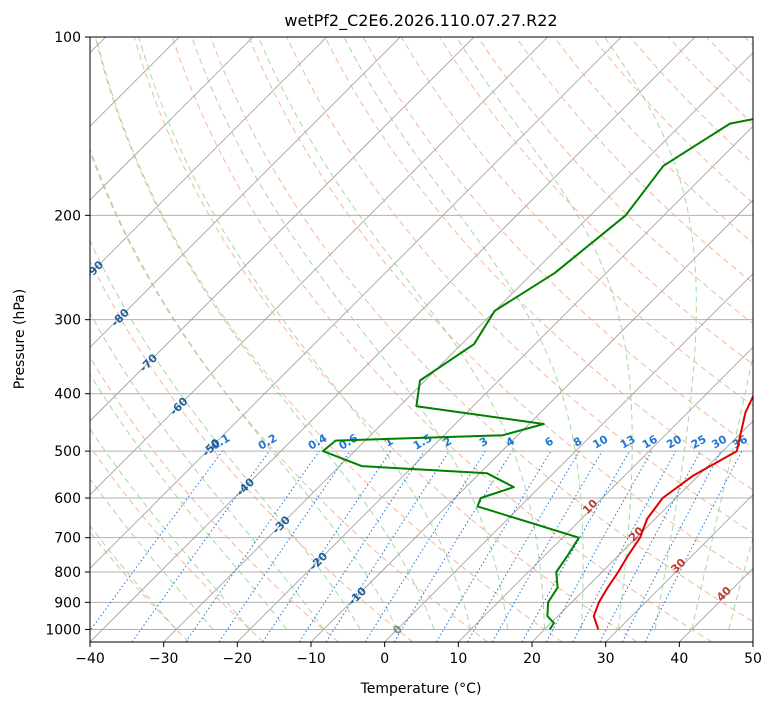 This screenshot has width=775, height=708. I want to click on chart-title: wetPf2_C2E6.2026.110.07.27.R22, so click(420, 21).